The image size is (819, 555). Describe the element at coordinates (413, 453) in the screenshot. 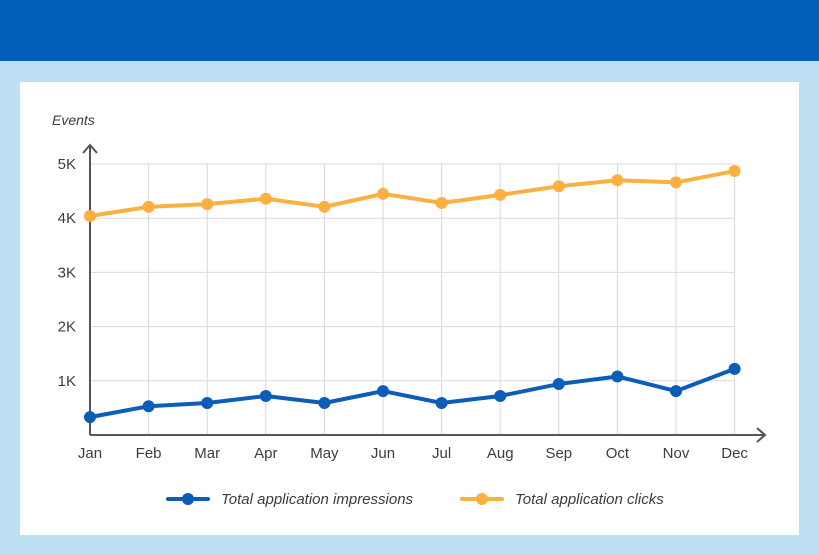

I see `x-tick-labels: Jan Feb Mar Apr May Jun Jul Aug Sep Oct Nov Dec` at that location.